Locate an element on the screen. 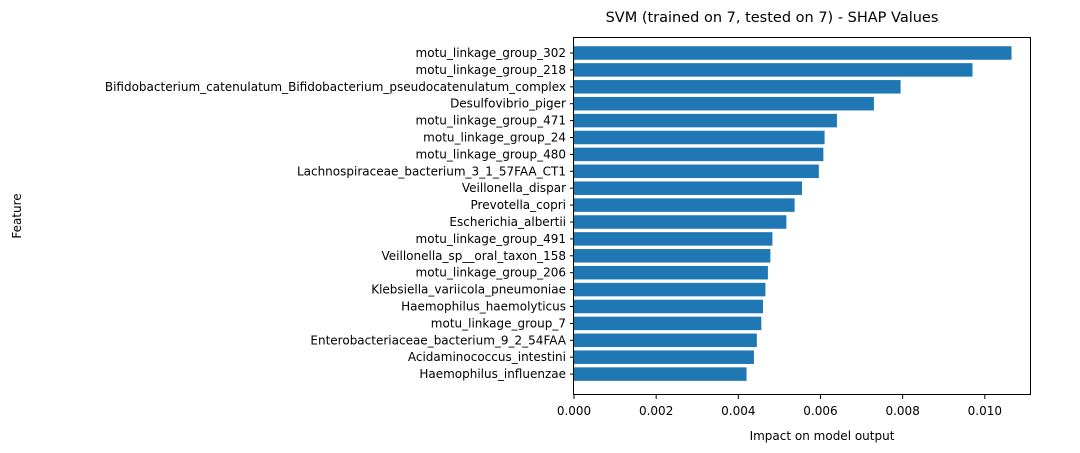 This screenshot has width=1080, height=453. x-axis-ticks: 0.000 0.002 0.004 0.006 0.008 0.010 is located at coordinates (779, 406).